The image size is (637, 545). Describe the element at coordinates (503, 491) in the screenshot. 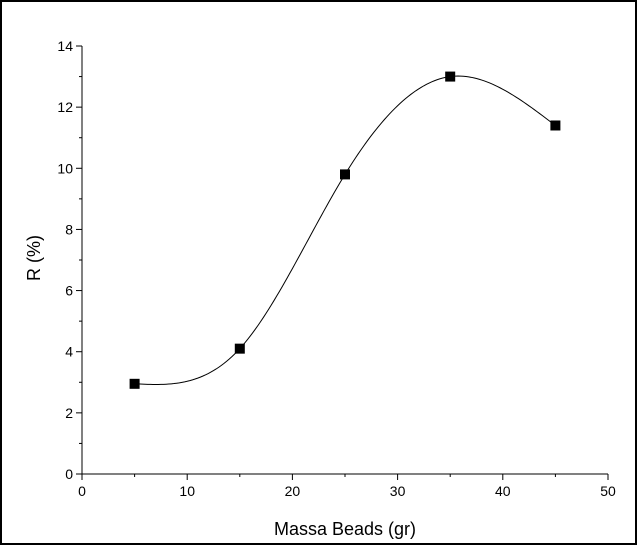

I see `x-tick-label: 40` at that location.